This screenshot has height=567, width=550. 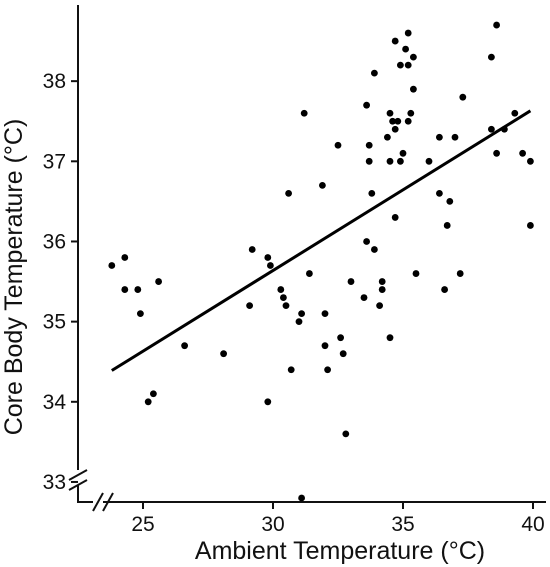 I want to click on y-tick-label: 38, so click(x=54, y=81).